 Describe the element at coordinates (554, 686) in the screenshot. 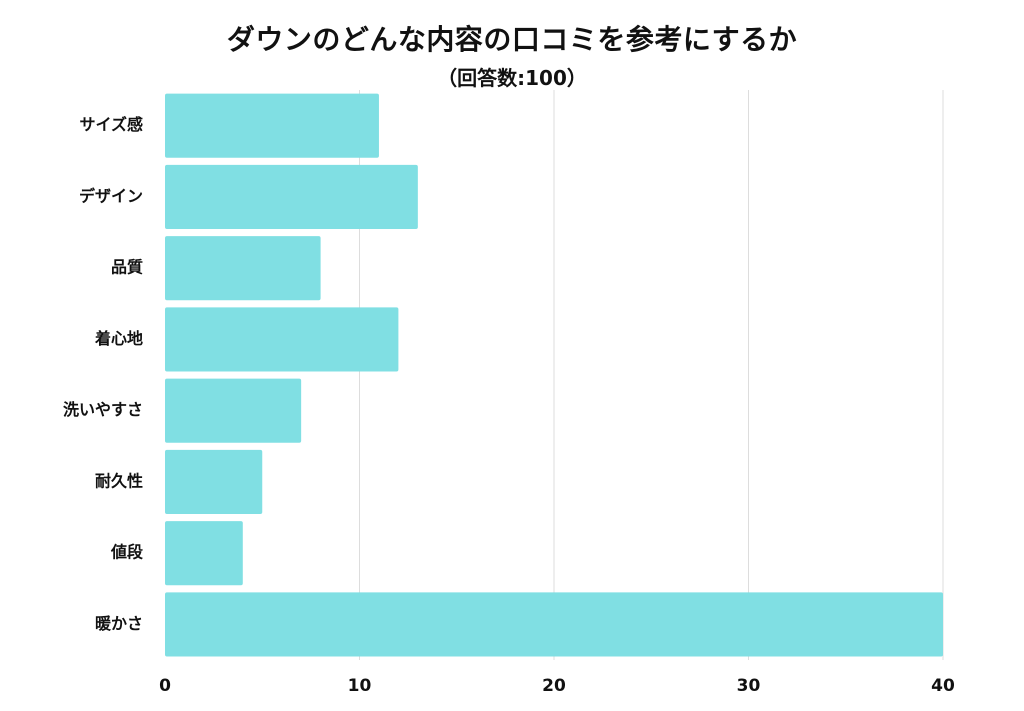

I see `x-tick-label: 20` at that location.